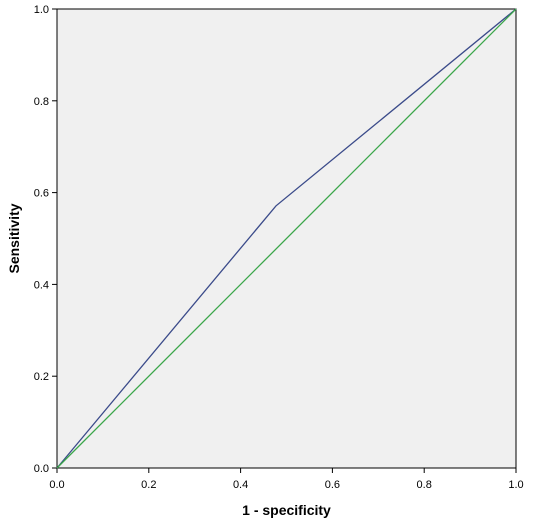 This screenshot has width=536, height=527. Describe the element at coordinates (148, 485) in the screenshot. I see `x-tick-label: 0.2` at that location.